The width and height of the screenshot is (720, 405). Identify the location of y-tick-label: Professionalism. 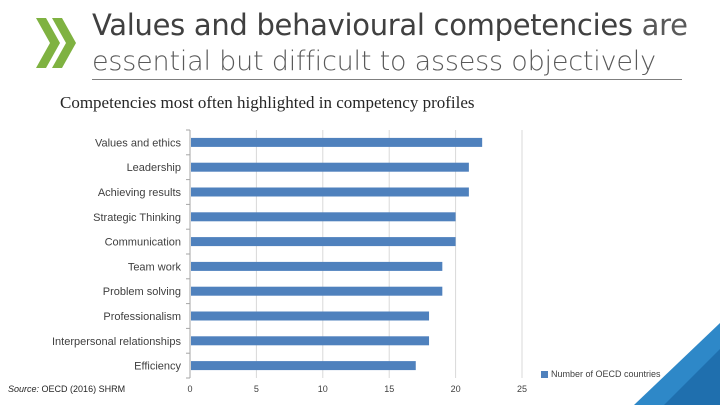
(142, 317).